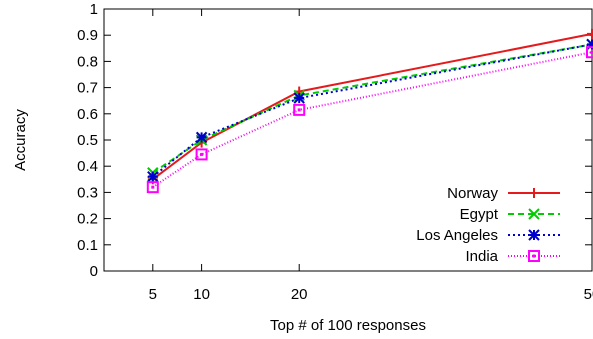  I want to click on x-tick-label: 20, so click(299, 294).